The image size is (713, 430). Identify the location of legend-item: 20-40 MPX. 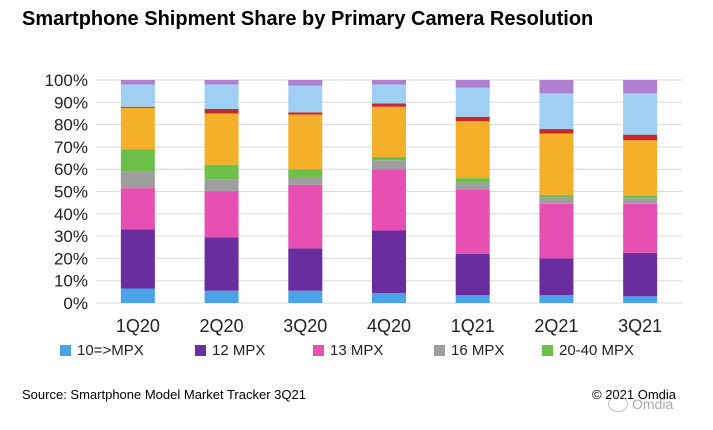
(588, 350).